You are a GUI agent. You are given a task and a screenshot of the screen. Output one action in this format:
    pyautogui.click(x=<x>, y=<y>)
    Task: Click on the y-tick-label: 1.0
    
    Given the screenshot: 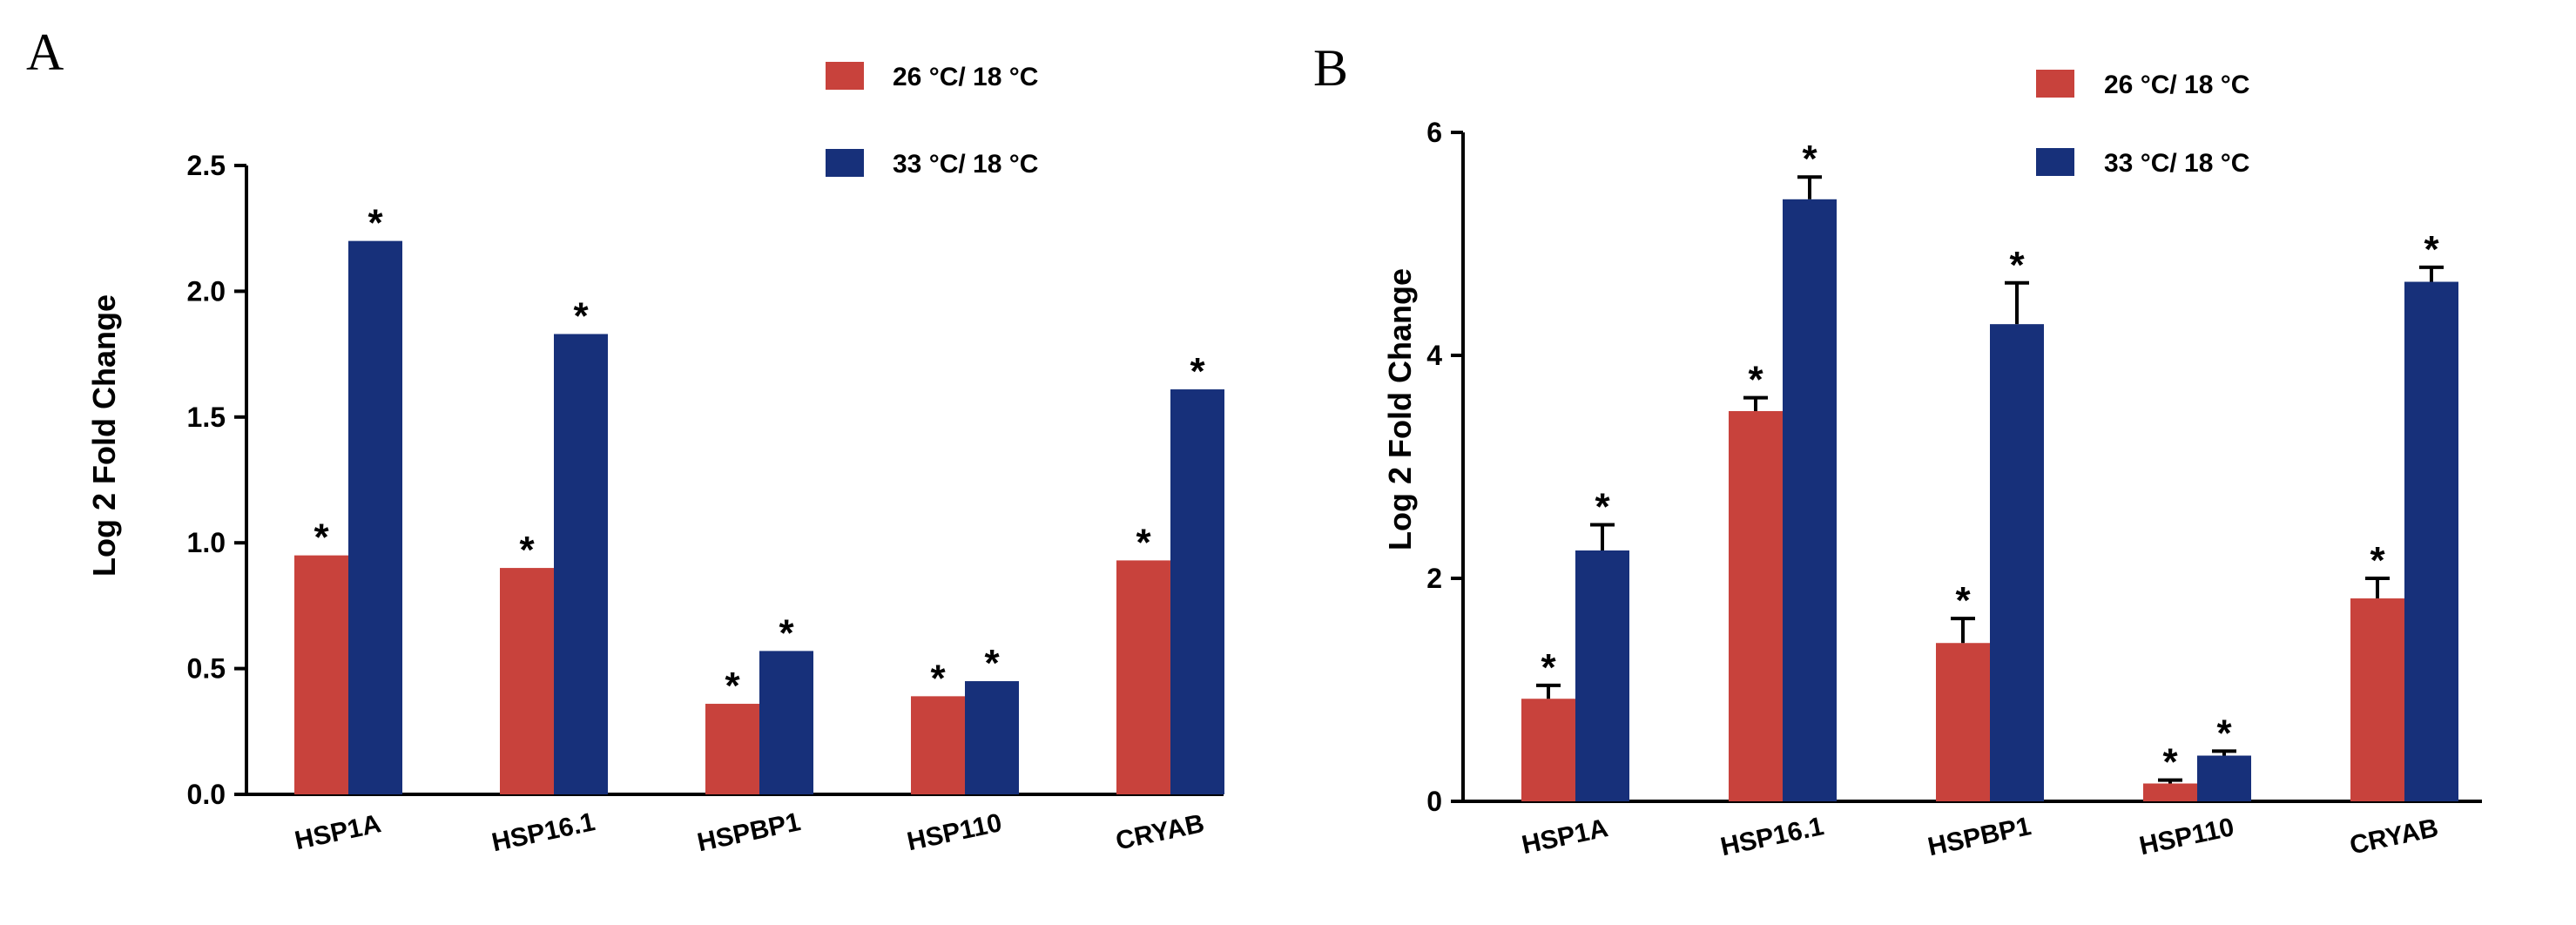 What is the action you would take?
    pyautogui.click(x=206, y=542)
    